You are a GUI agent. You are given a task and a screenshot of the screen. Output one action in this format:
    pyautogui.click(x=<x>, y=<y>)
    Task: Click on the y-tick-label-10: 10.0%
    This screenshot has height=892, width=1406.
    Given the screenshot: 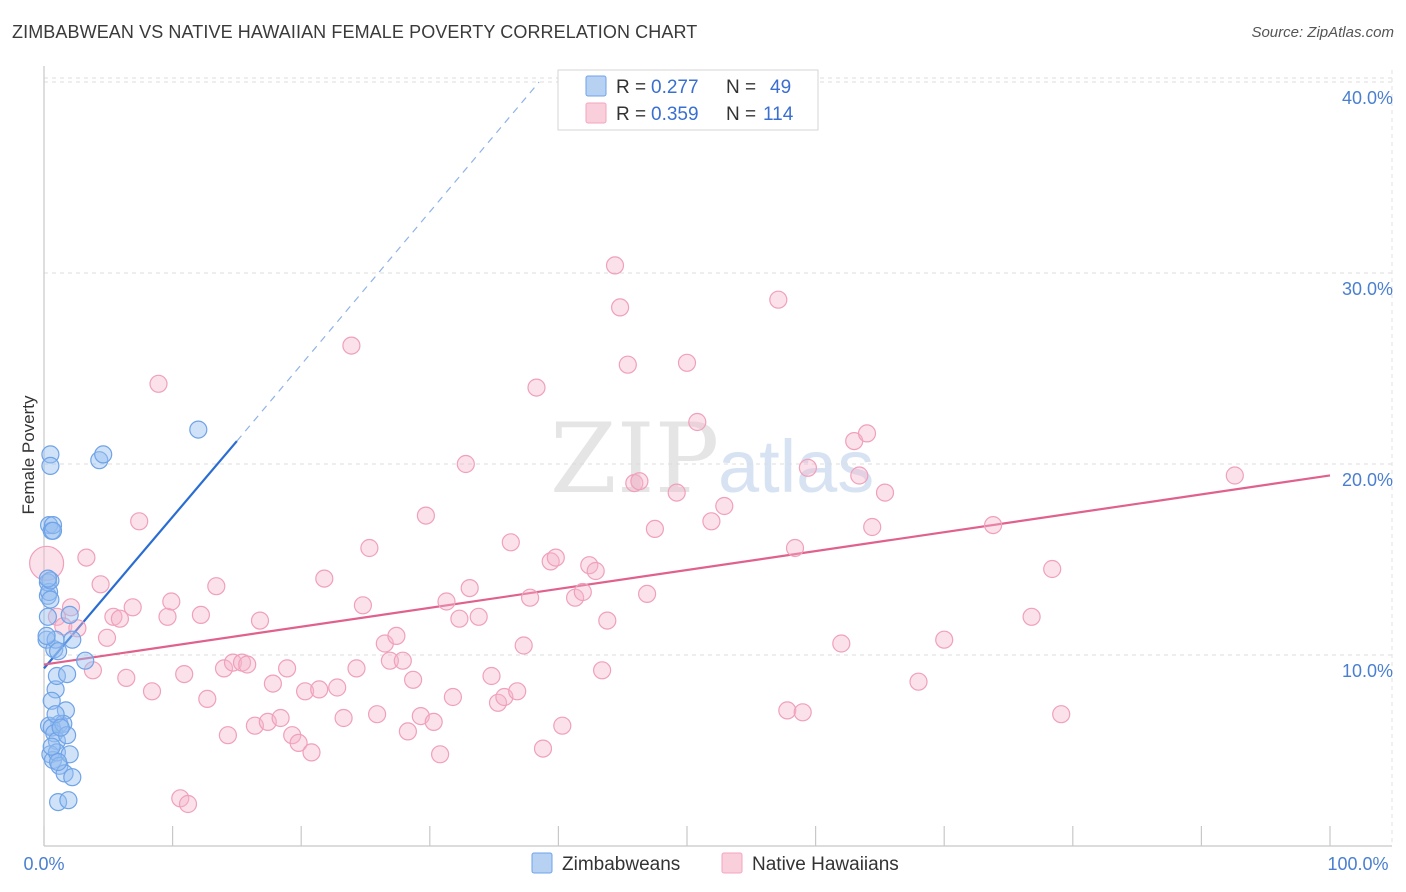 What is the action you would take?
    pyautogui.click(x=1367, y=671)
    